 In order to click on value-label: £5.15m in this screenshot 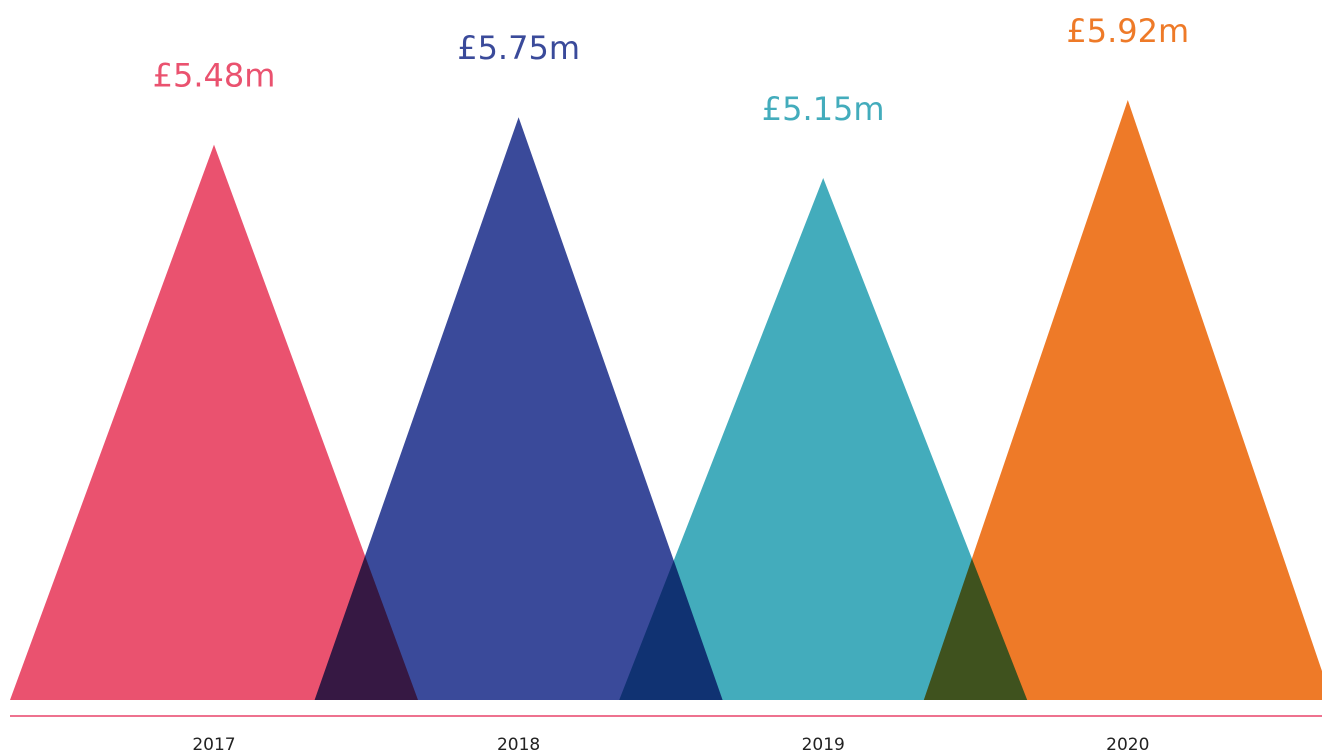, I will do `click(823, 109)`.